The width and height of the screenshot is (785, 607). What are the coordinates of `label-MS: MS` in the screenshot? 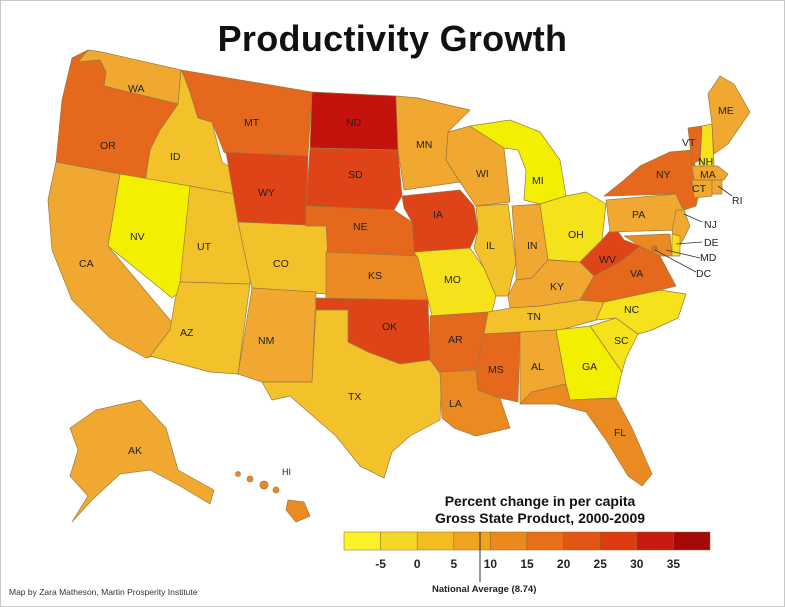 It's located at (496, 370).